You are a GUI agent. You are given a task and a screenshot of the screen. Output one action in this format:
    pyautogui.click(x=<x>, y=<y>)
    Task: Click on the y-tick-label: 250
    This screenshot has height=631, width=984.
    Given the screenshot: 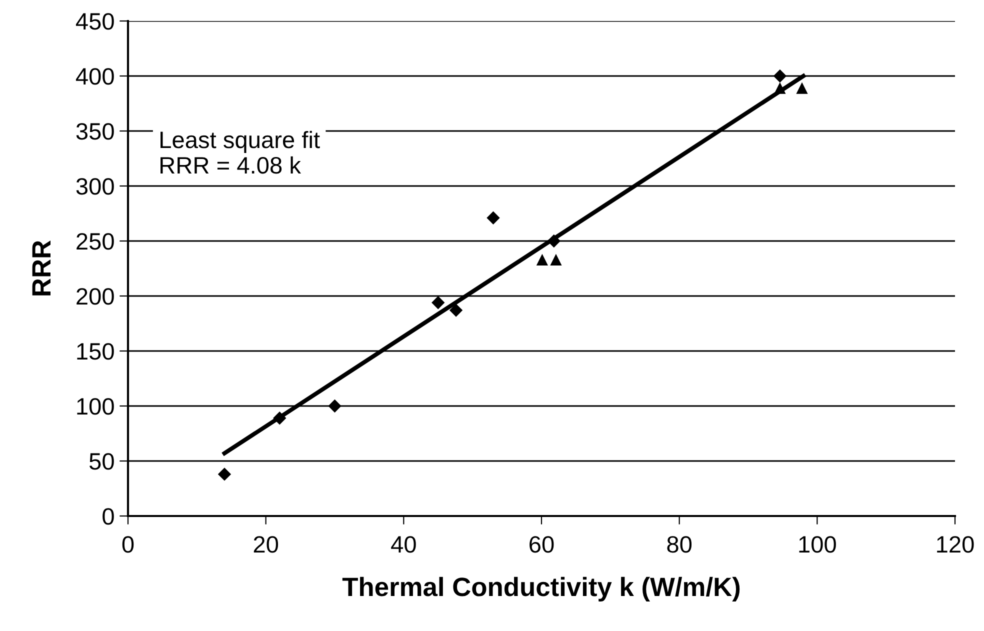 What is the action you would take?
    pyautogui.click(x=95, y=241)
    